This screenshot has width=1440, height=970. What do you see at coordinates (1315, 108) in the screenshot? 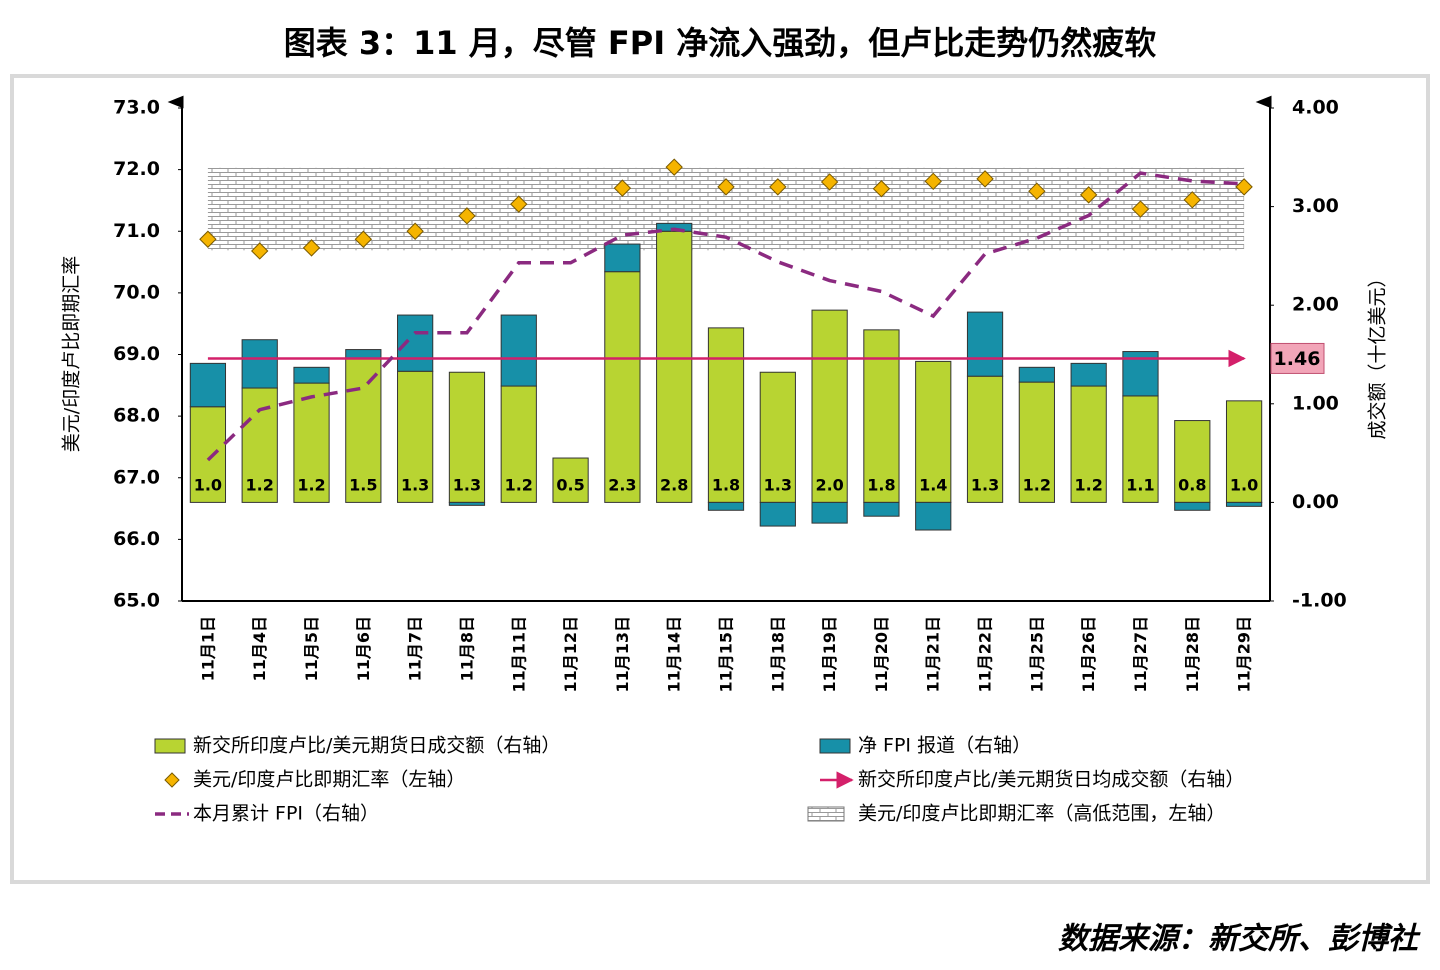
I see `y2-tick-label: 4.00` at bounding box center [1315, 108].